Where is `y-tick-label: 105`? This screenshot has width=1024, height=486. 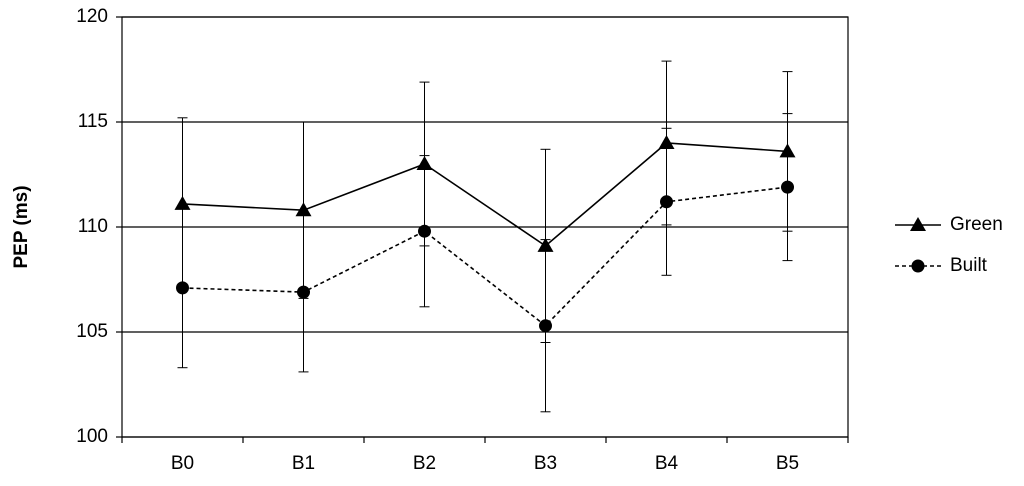 y-tick-label: 105 is located at coordinates (92, 331).